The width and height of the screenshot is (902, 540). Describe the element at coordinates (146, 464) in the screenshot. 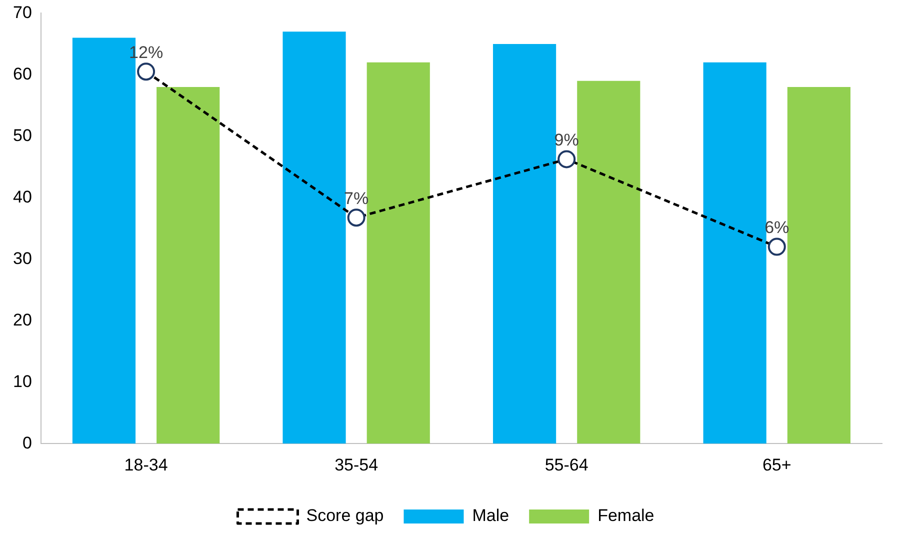

I see `x-tick-label: 18-34` at that location.